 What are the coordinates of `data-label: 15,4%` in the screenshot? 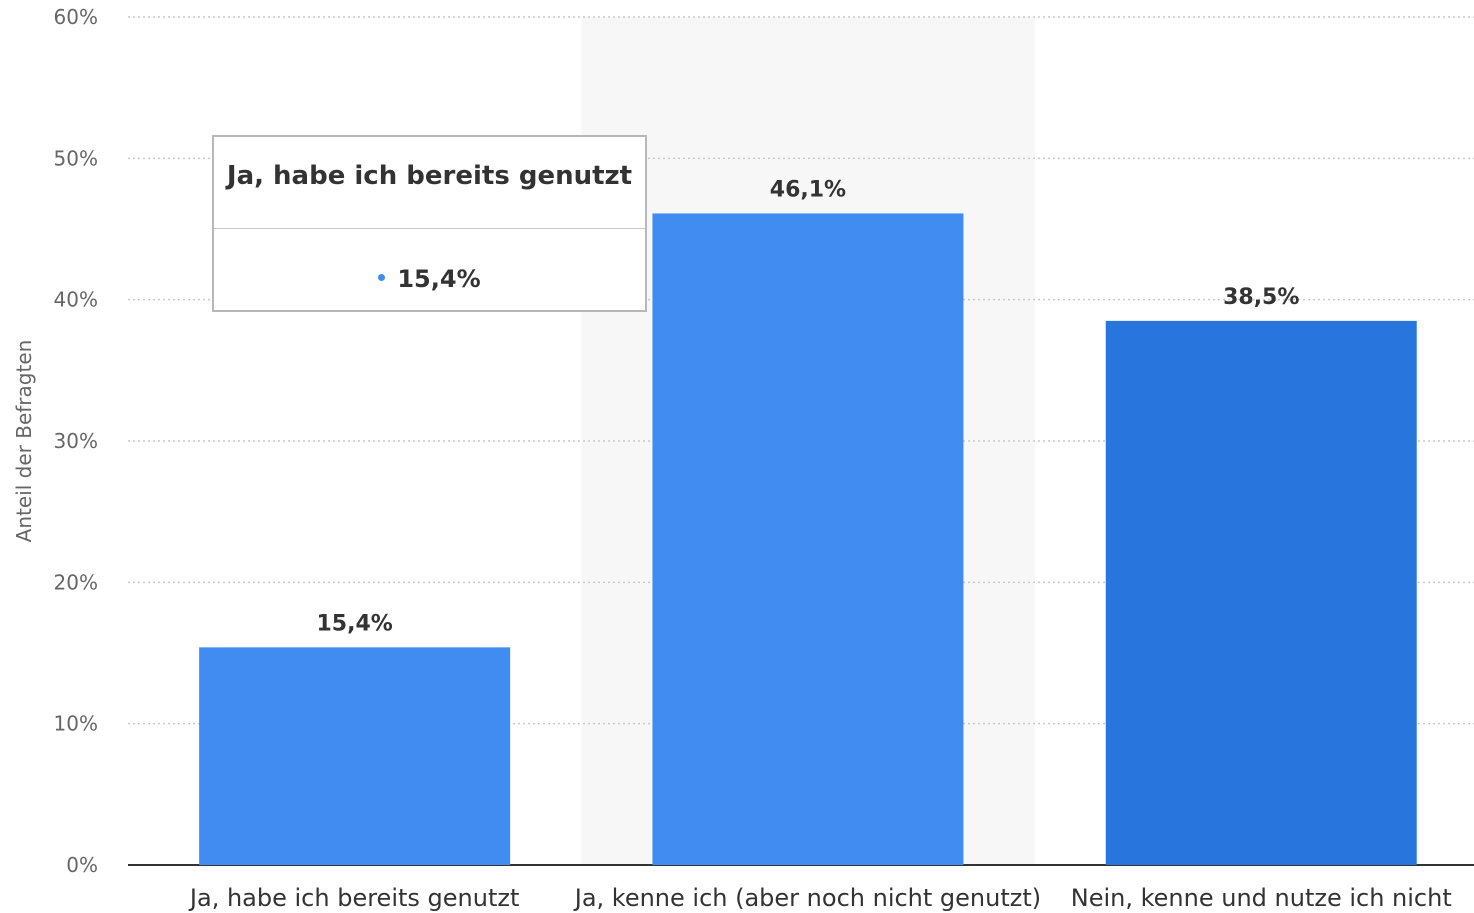 It's located at (354, 623).